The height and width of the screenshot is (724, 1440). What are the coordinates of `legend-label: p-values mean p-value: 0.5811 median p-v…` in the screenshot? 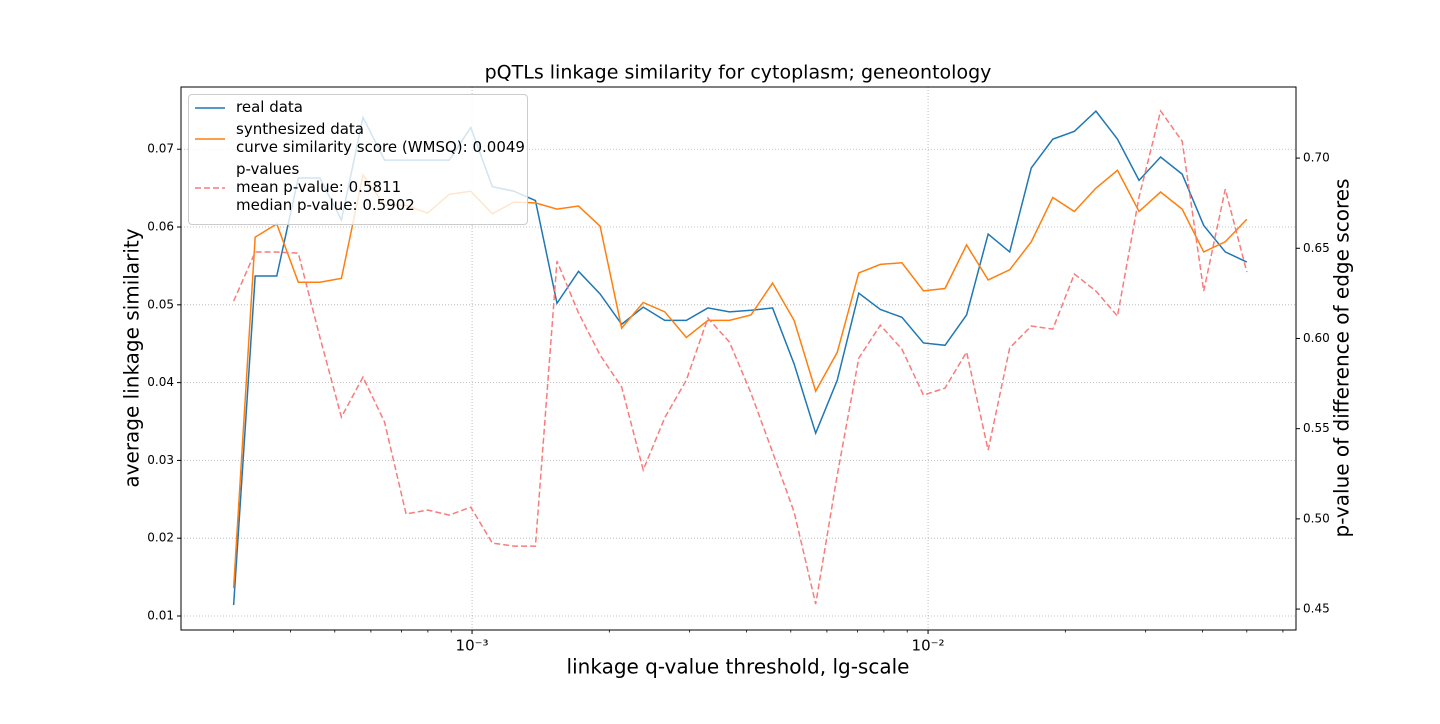 It's located at (325, 187).